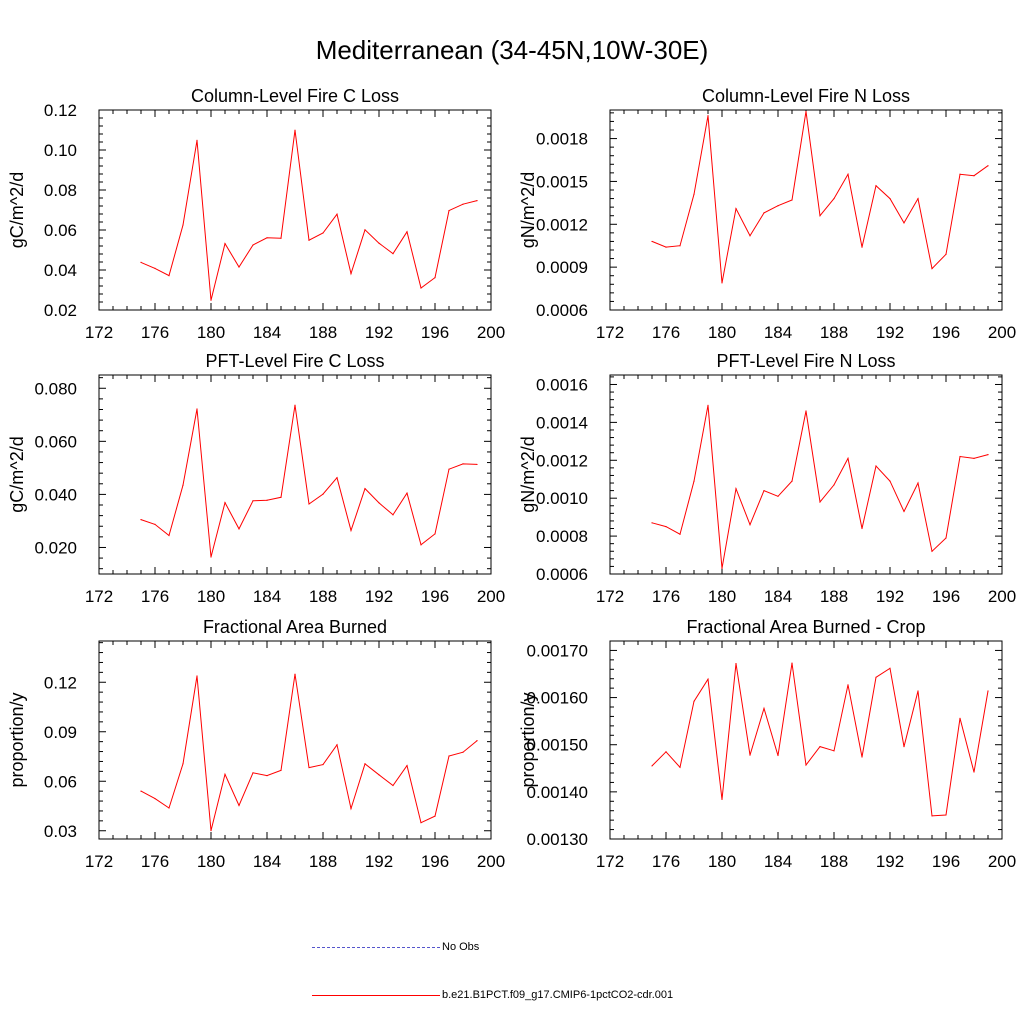  What do you see at coordinates (562, 267) in the screenshot?
I see `y-tick-label: 0.0009` at bounding box center [562, 267].